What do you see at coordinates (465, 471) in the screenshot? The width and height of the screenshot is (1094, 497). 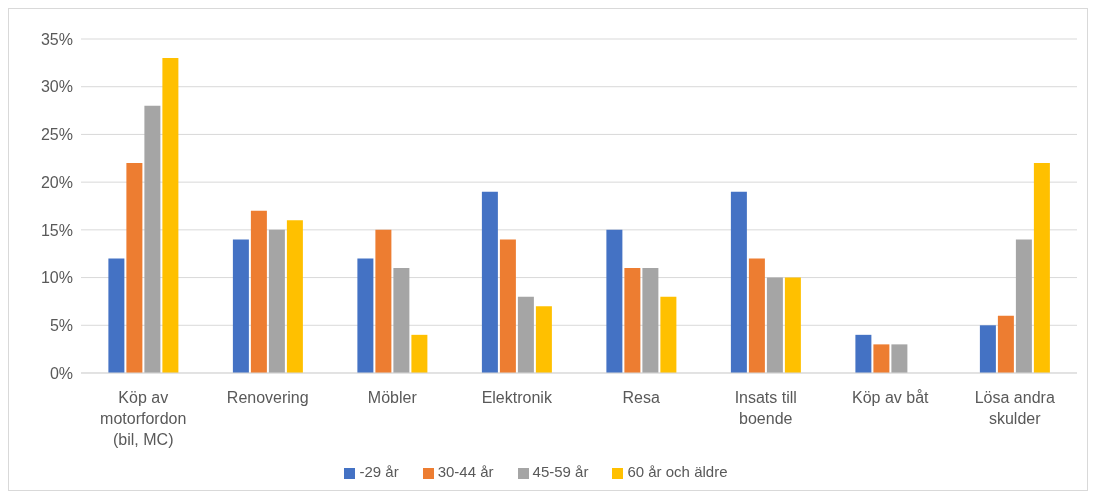 I see `legend-label: 30-44 år` at bounding box center [465, 471].